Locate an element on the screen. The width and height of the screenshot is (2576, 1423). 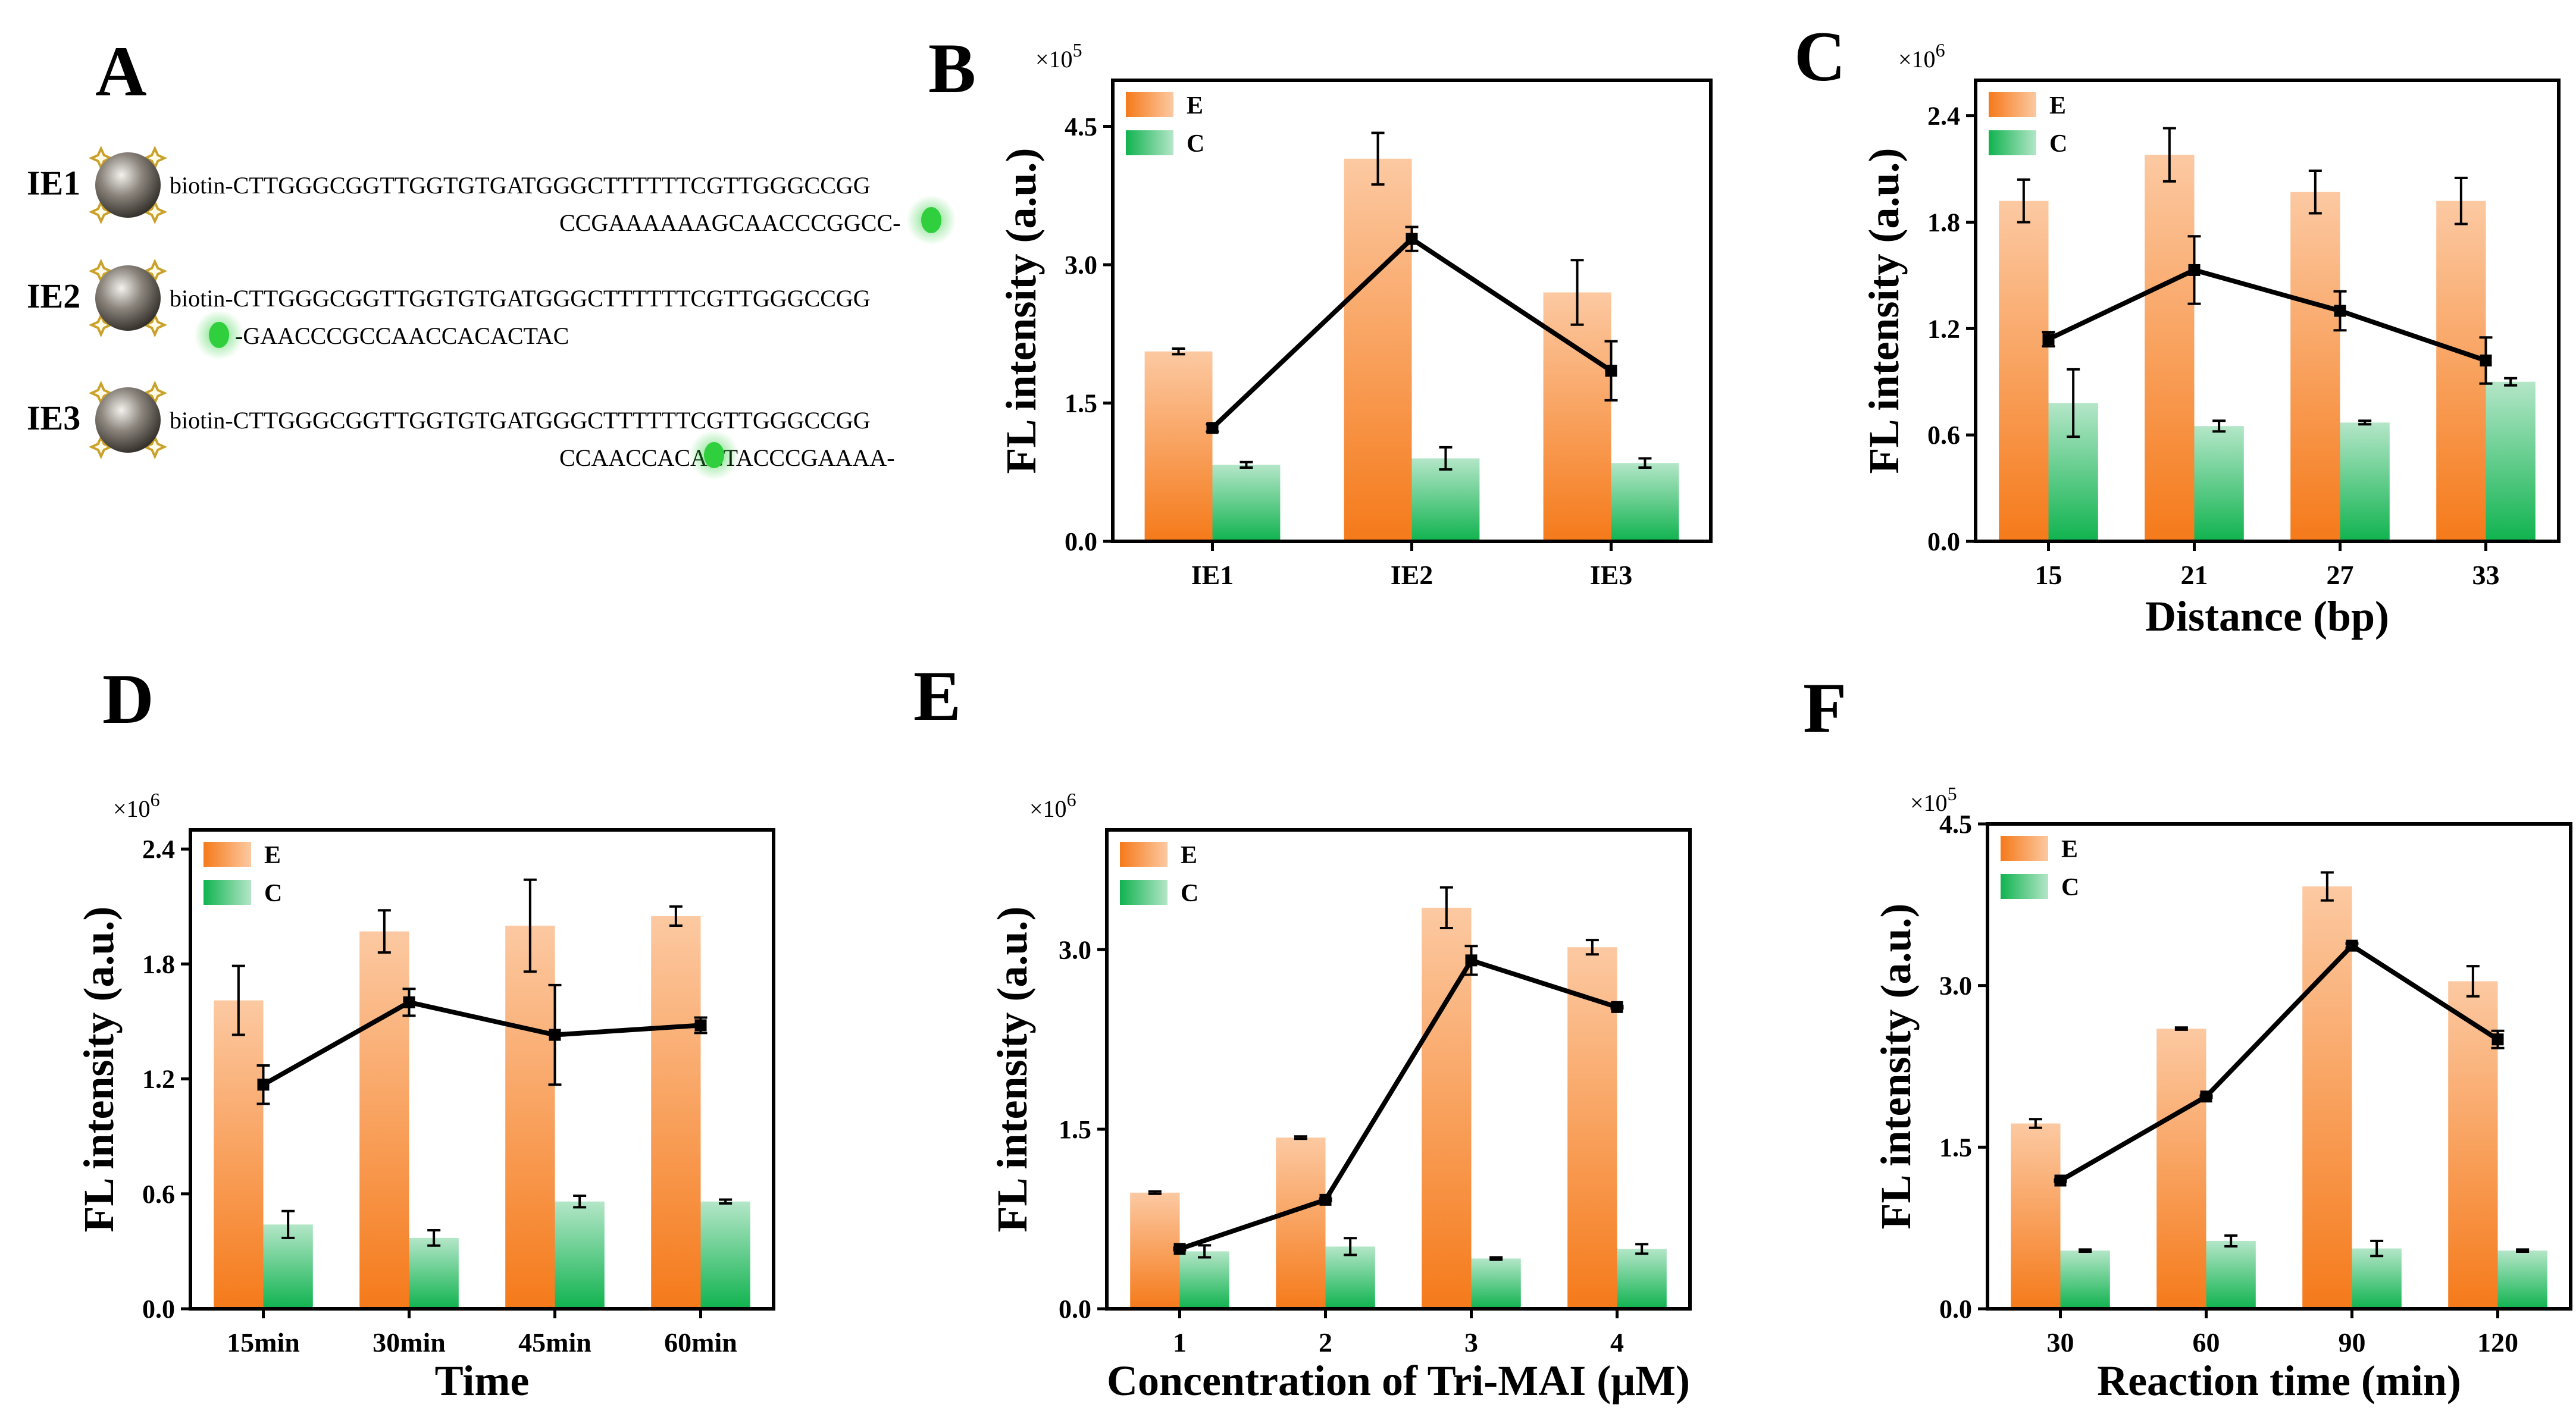
x-tick-label: 60 is located at coordinates (2206, 1342).